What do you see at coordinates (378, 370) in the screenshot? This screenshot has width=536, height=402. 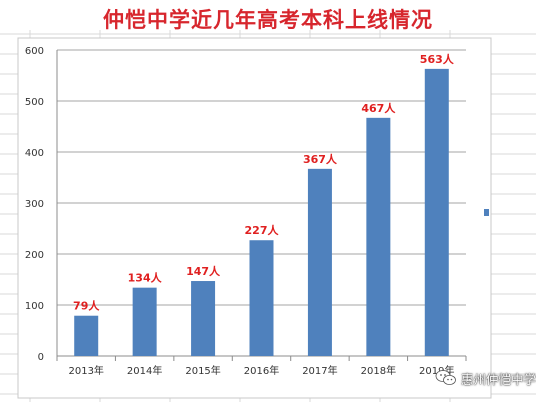 I see `x-tick-label: 2018年` at bounding box center [378, 370].